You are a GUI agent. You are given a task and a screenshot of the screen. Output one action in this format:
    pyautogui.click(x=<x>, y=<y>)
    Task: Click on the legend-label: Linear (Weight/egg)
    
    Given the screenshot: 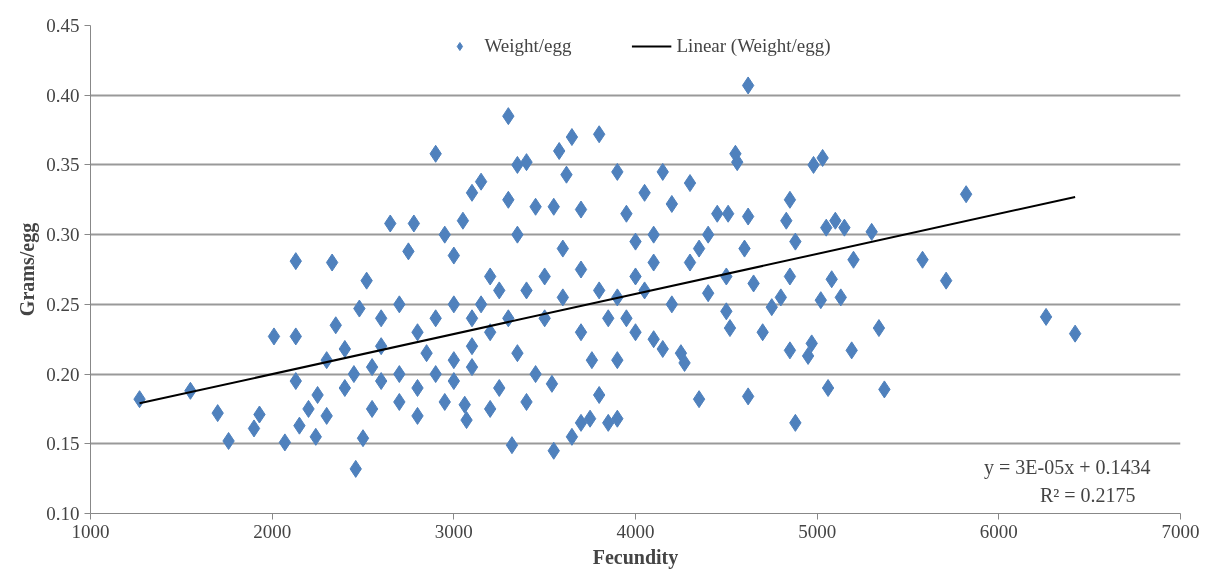 What is the action you would take?
    pyautogui.click(x=753, y=46)
    